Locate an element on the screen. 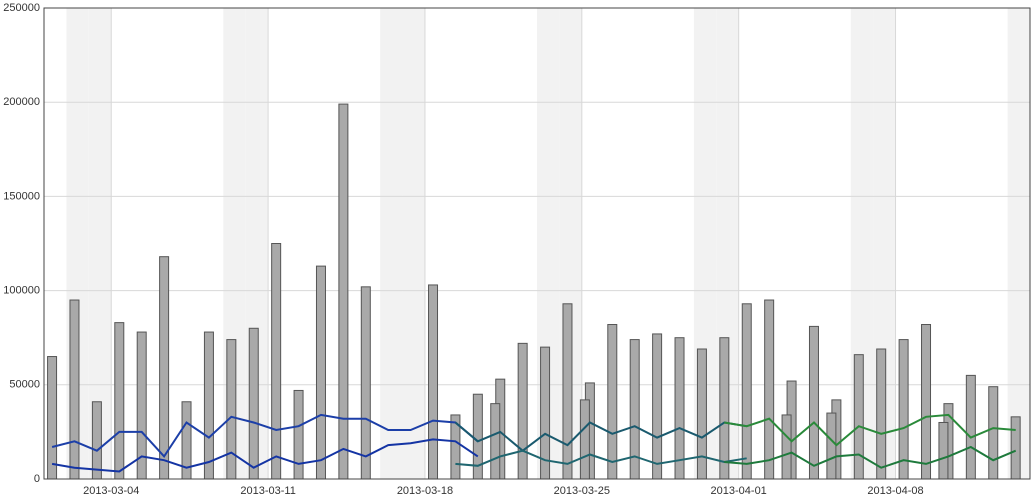  y-tick-label: 0 is located at coordinates (37, 479).